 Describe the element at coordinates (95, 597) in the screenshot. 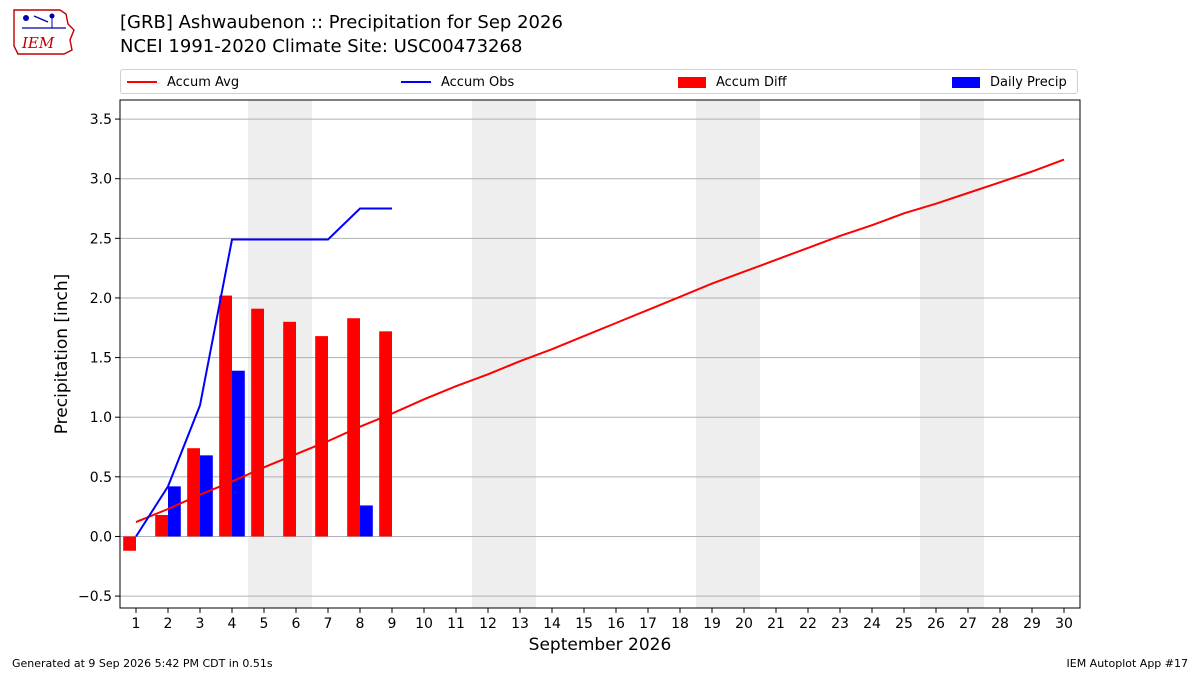

I see `y-tick-label-0: −0.5` at that location.